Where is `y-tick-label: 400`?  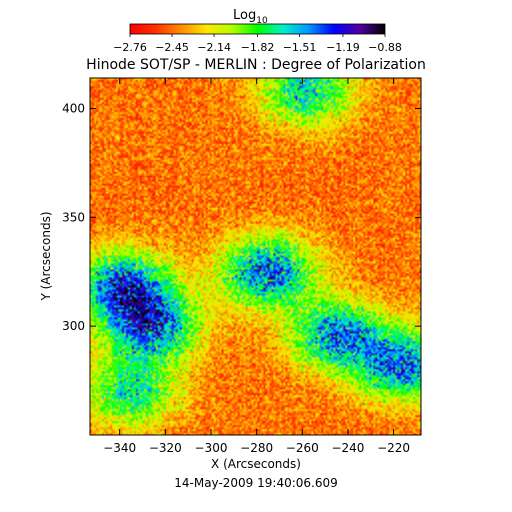 y-tick-label: 400 is located at coordinates (73, 108).